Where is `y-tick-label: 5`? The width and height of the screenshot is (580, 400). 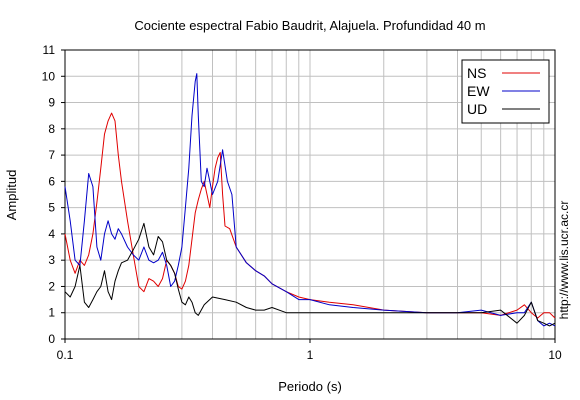
y-tick-label: 5 is located at coordinates (51, 208).